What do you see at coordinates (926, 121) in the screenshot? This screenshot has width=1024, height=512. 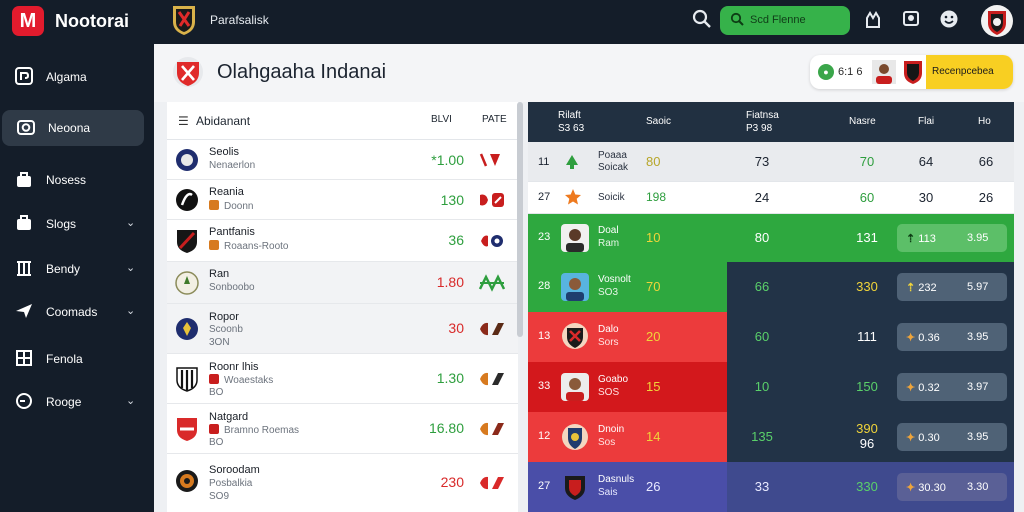 I see `column-header: Flai` at bounding box center [926, 121].